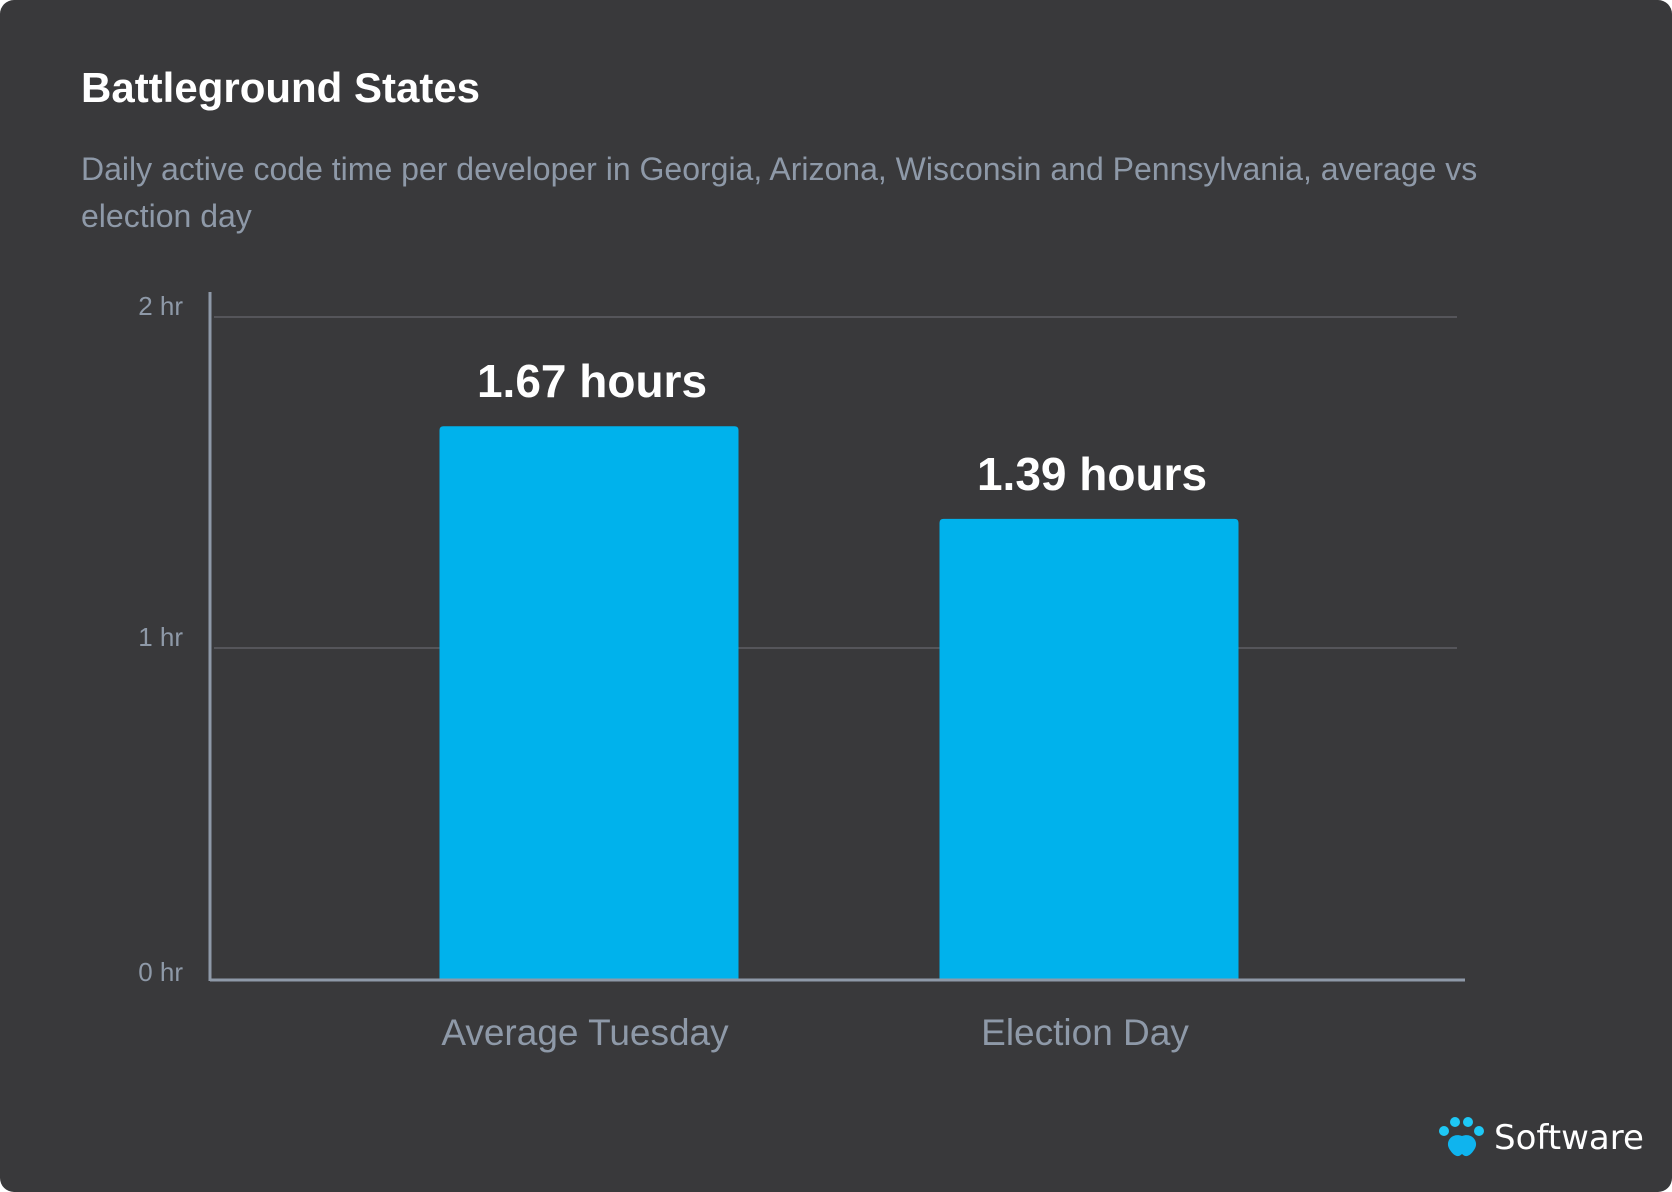 The width and height of the screenshot is (1672, 1192). Describe the element at coordinates (1085, 1032) in the screenshot. I see `x-tick-label: Election Day` at that location.